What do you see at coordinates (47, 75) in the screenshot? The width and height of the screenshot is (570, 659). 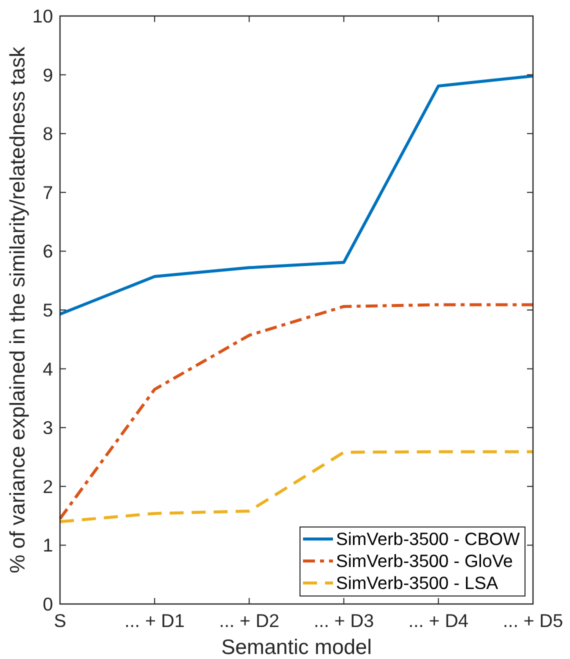 I see `y-tick-label: 9` at bounding box center [47, 75].